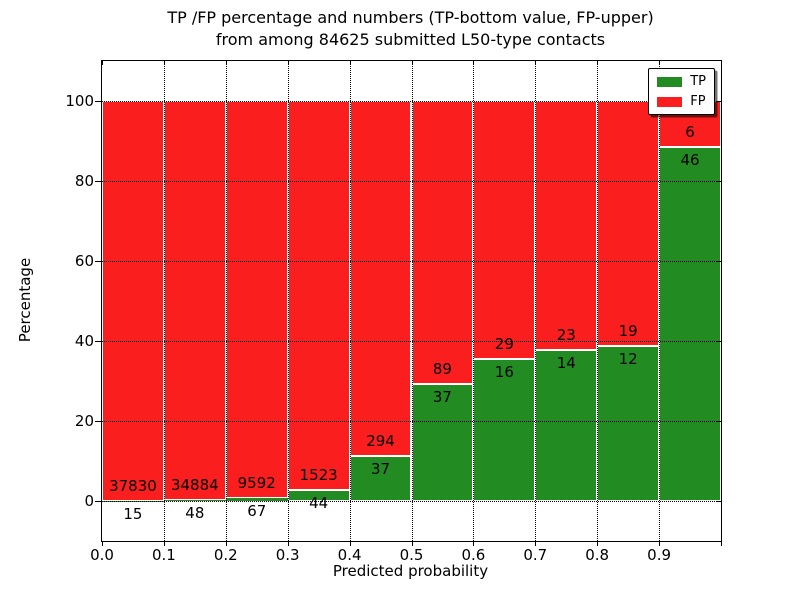 This screenshot has width=800, height=600. I want to click on tp-count-label: 14, so click(566, 362).